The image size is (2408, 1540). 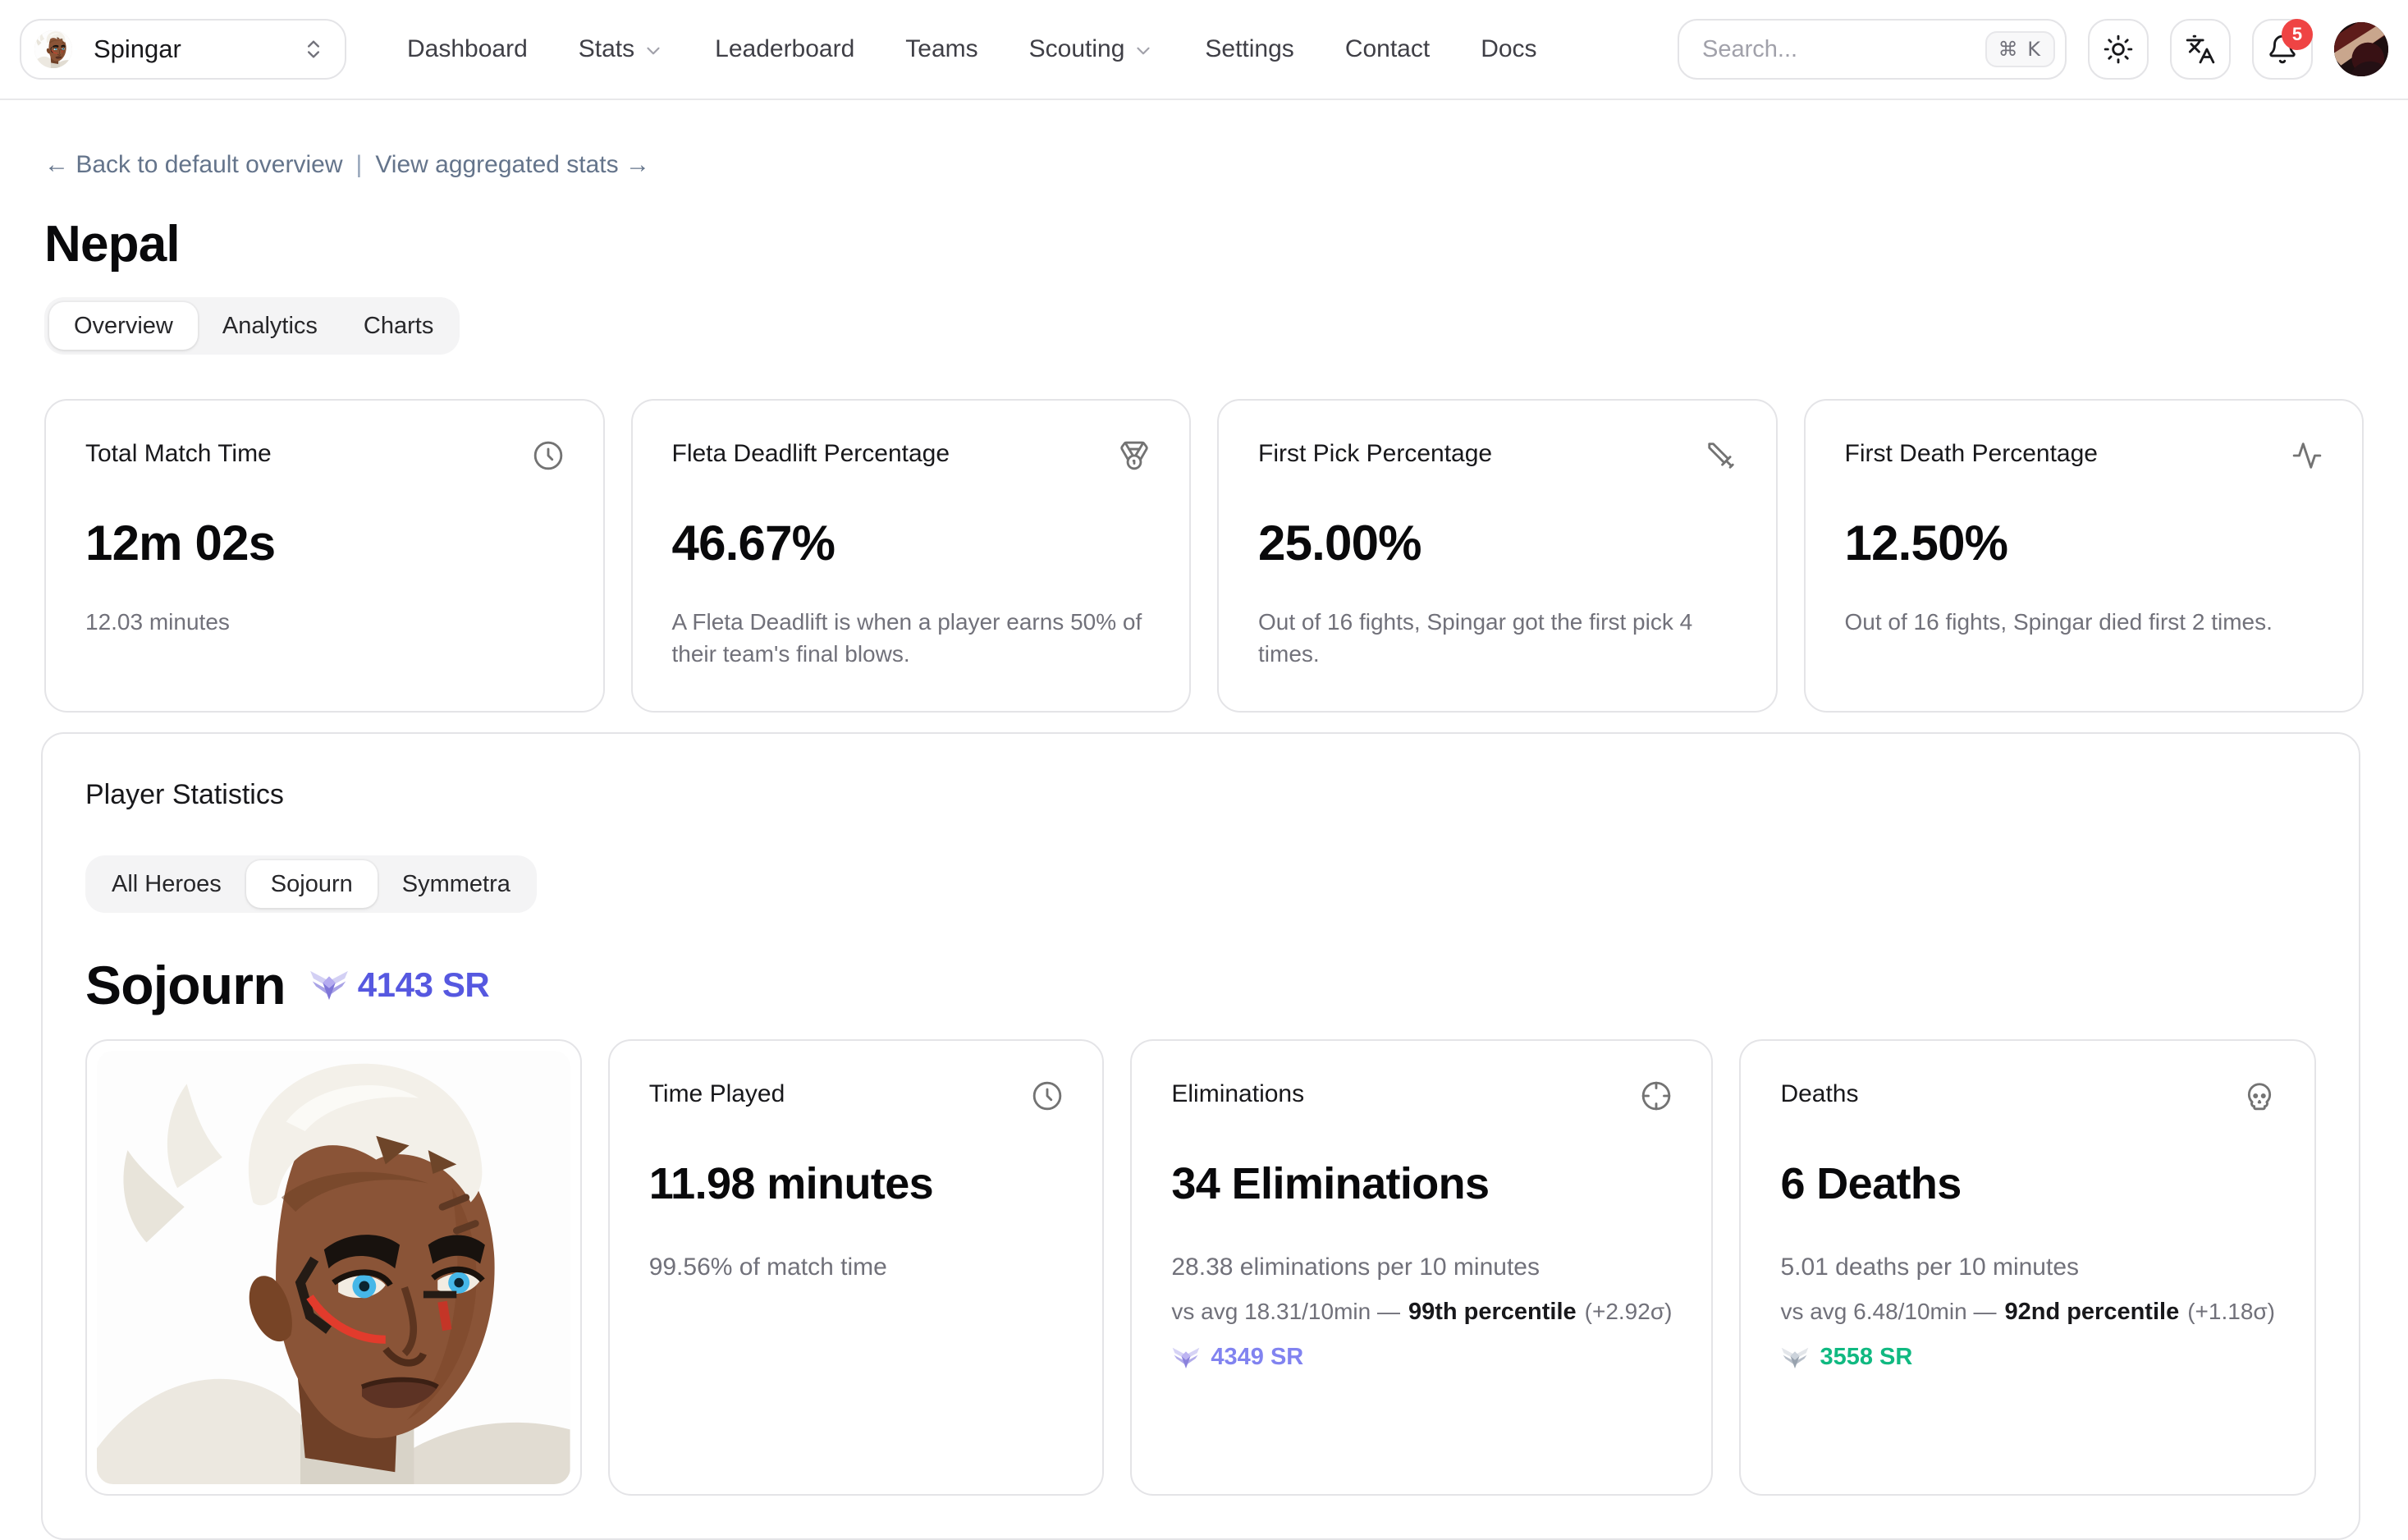 I want to click on card-description: 99.56% of match time, so click(x=768, y=1268).